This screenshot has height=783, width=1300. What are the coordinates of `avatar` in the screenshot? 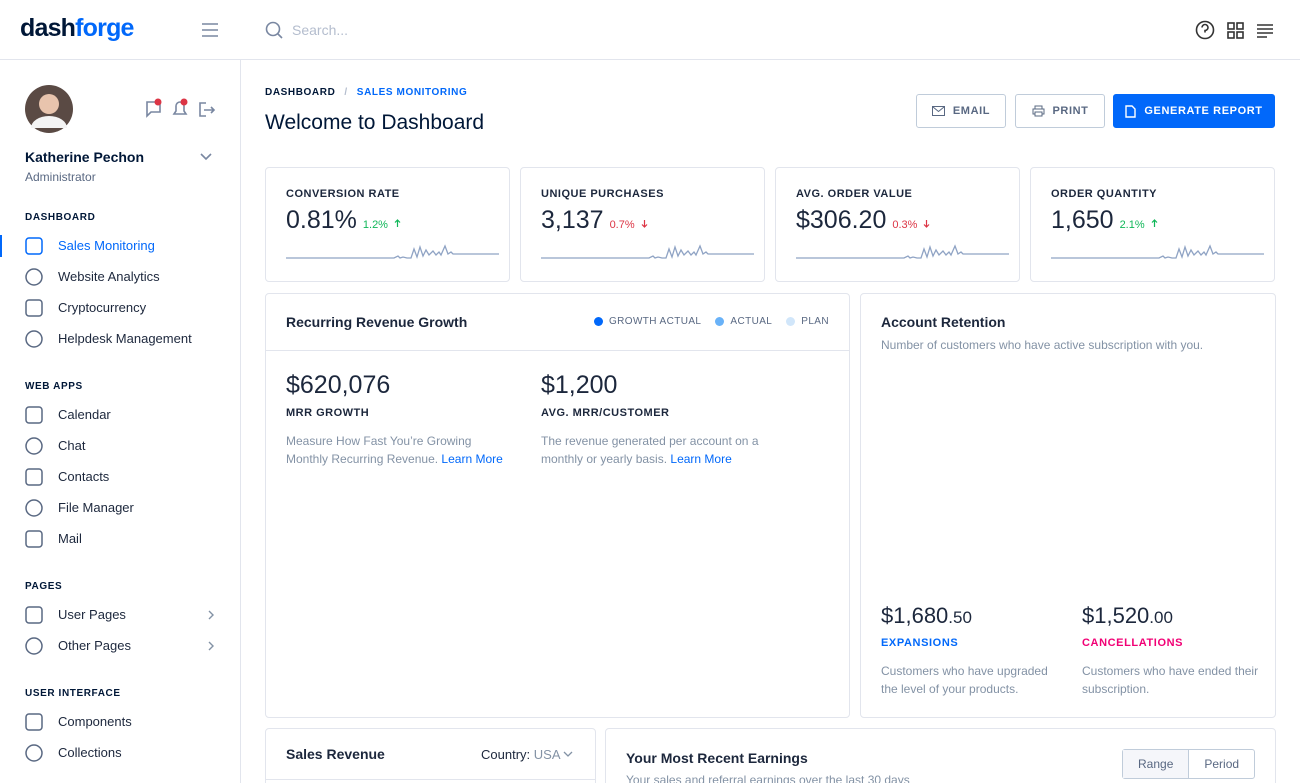 It's located at (49, 109).